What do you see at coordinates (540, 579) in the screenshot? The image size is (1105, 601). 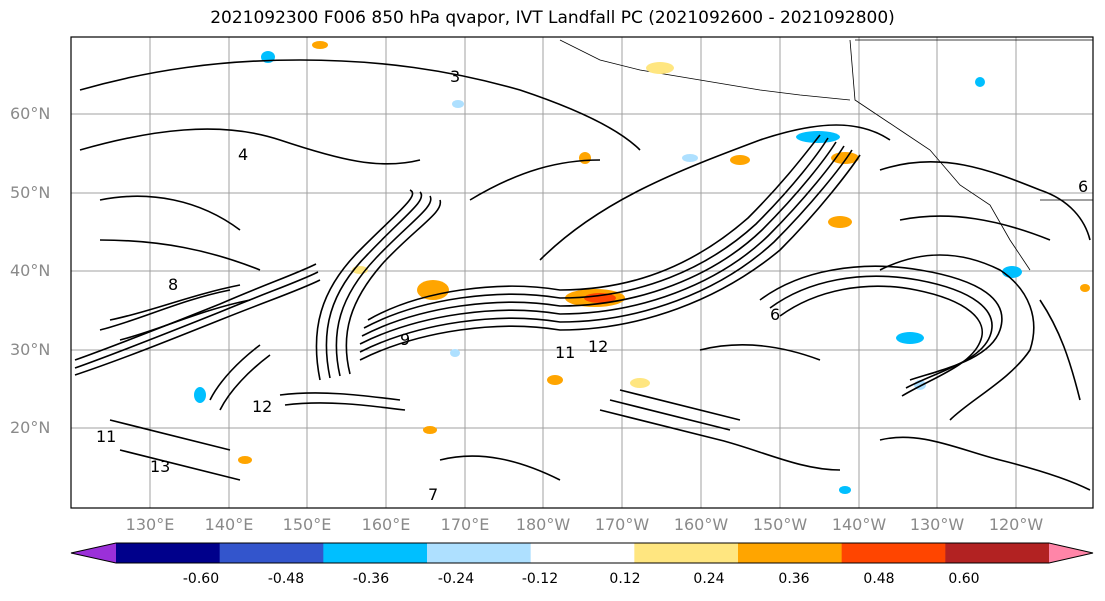 I see `colorbar-tick-label: -0.12` at bounding box center [540, 579].